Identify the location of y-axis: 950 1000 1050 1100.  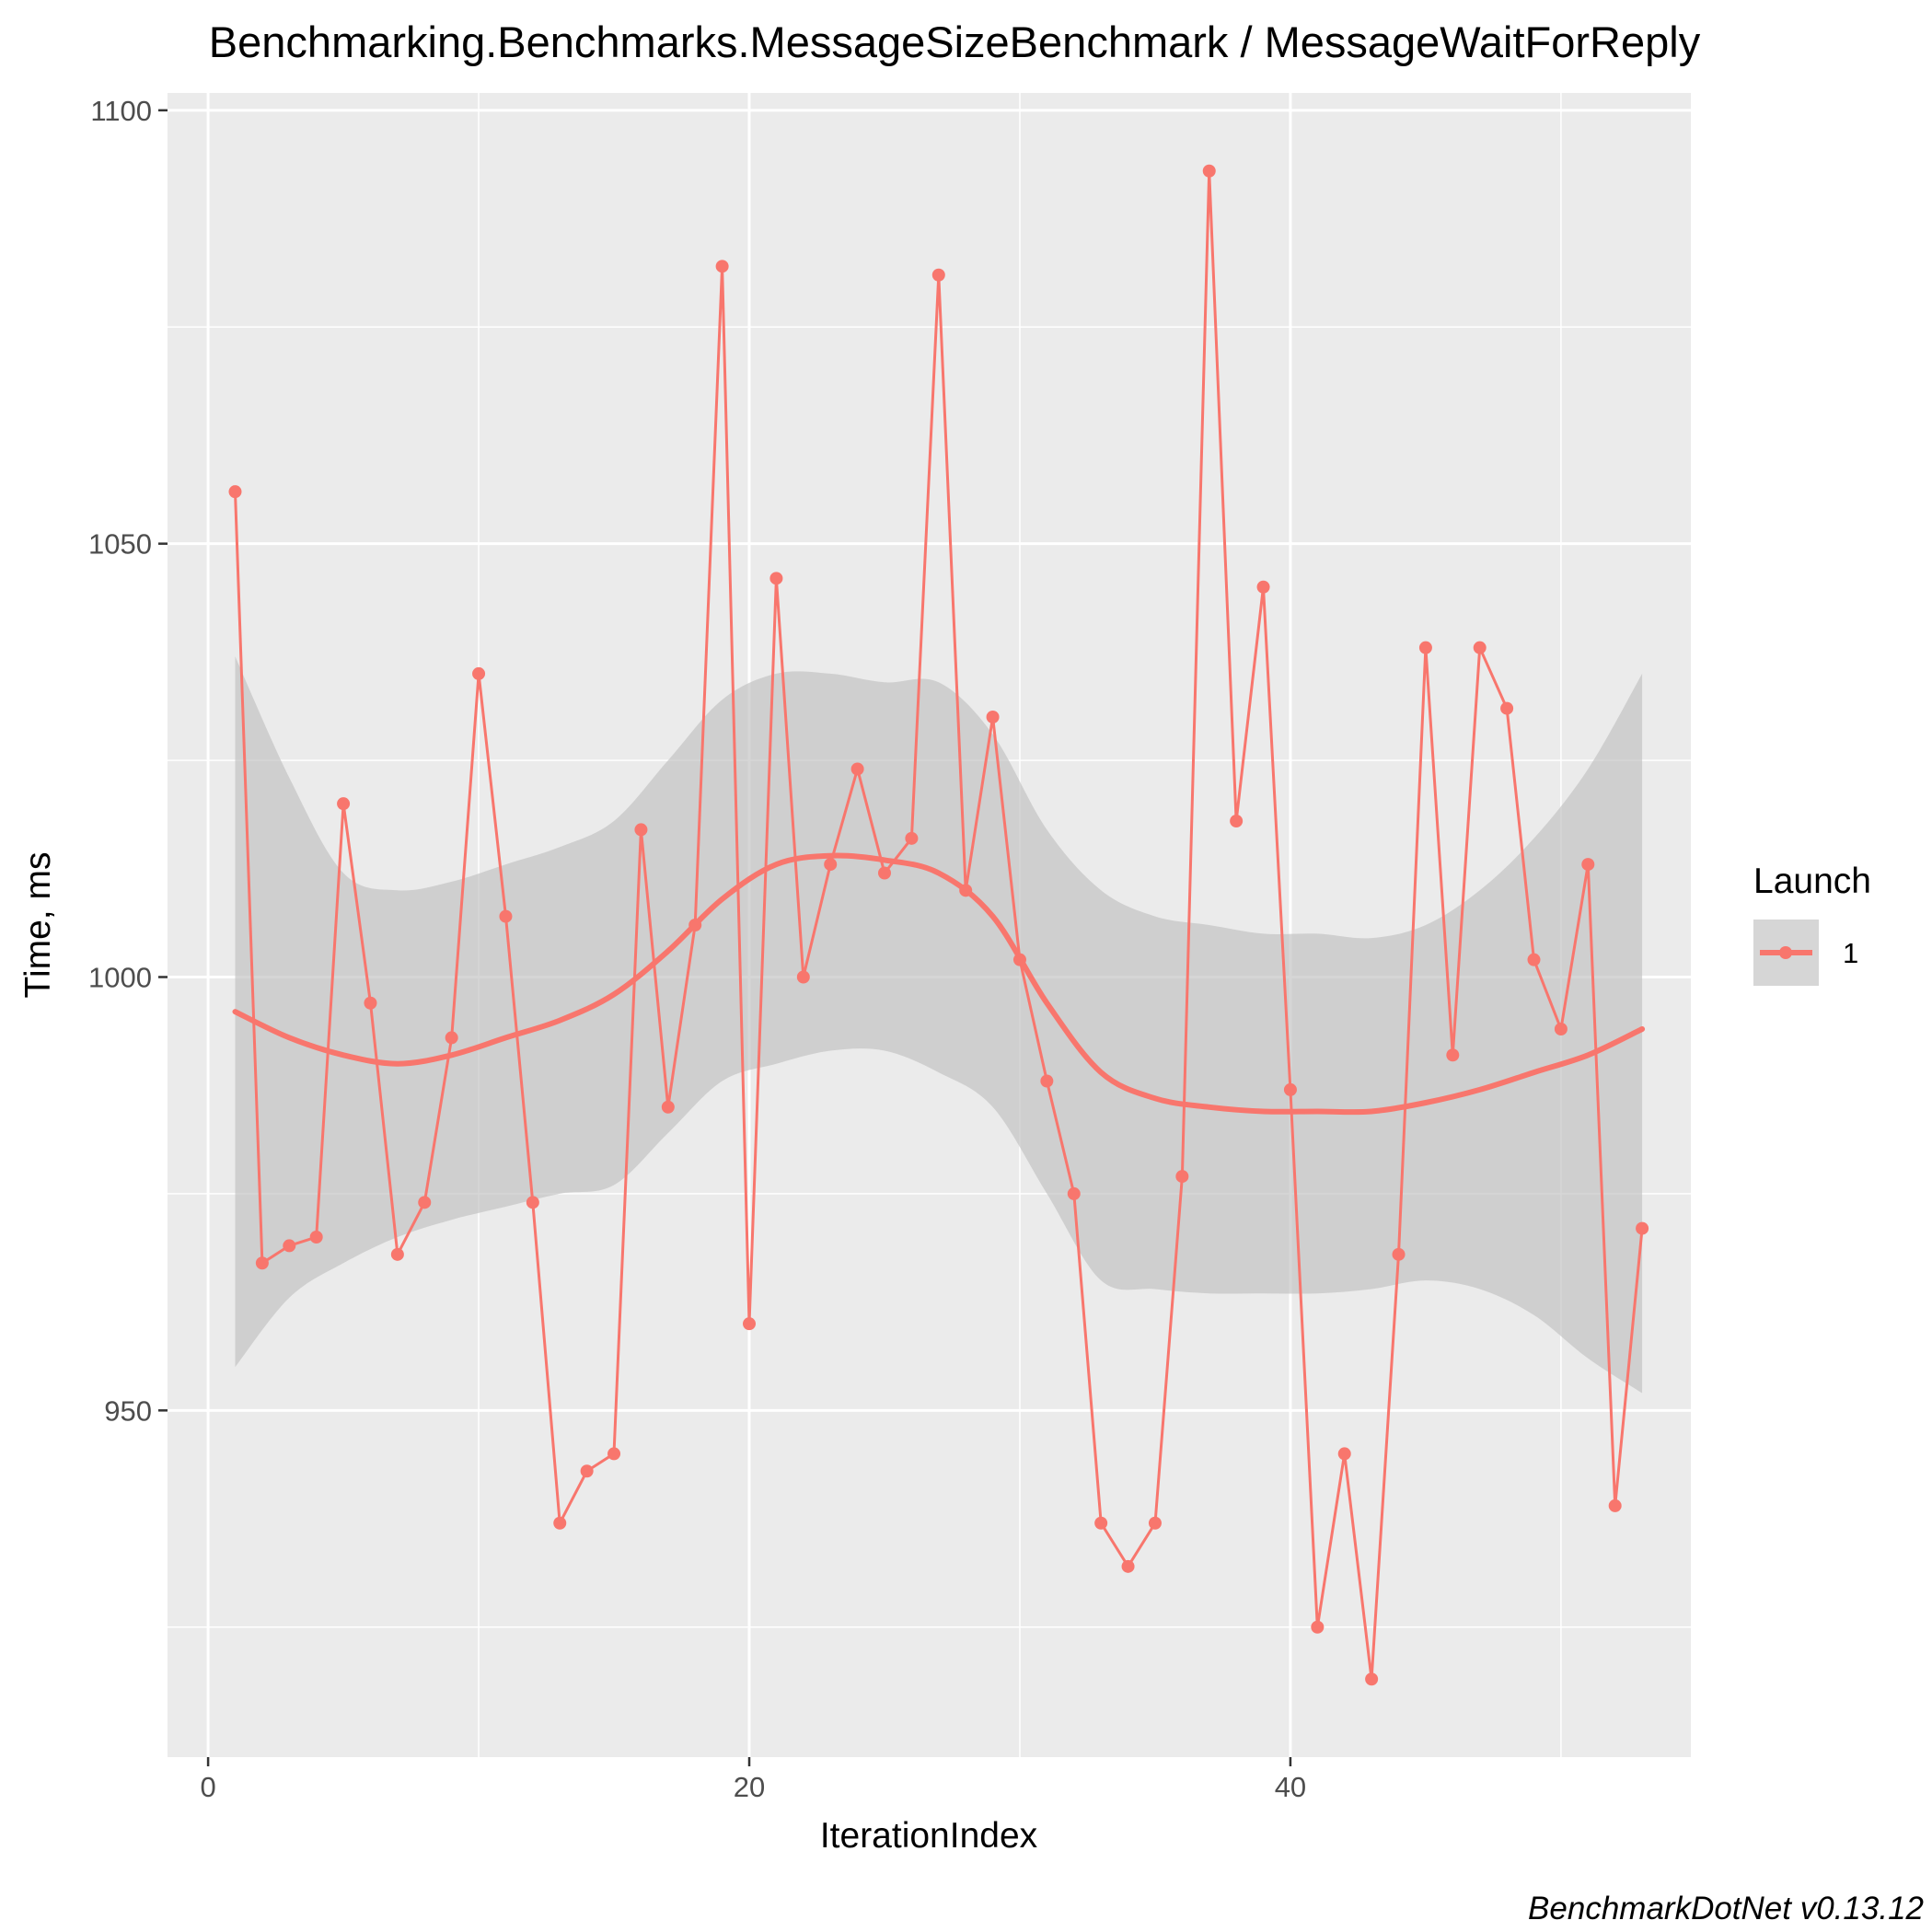
(128, 761).